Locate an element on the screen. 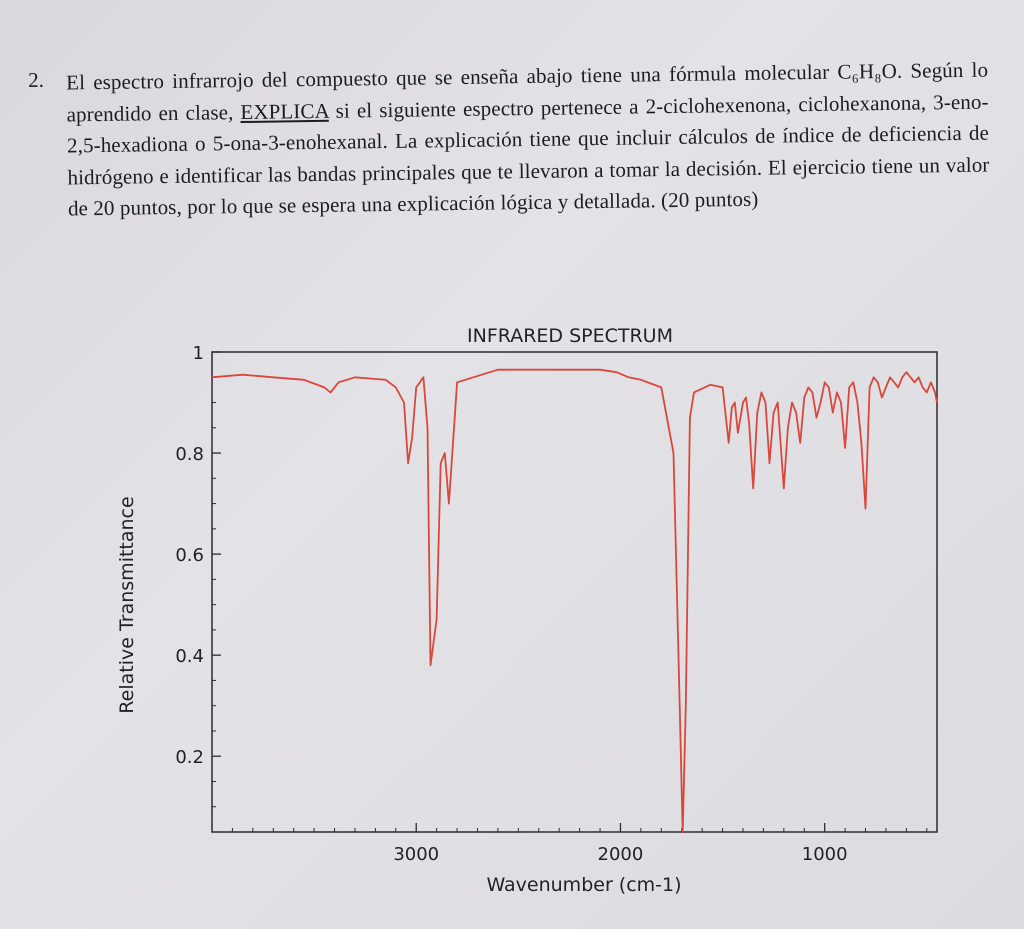 This screenshot has width=1024, height=929. x-axis-label: Wavenumber (cm-1) is located at coordinates (583, 885).